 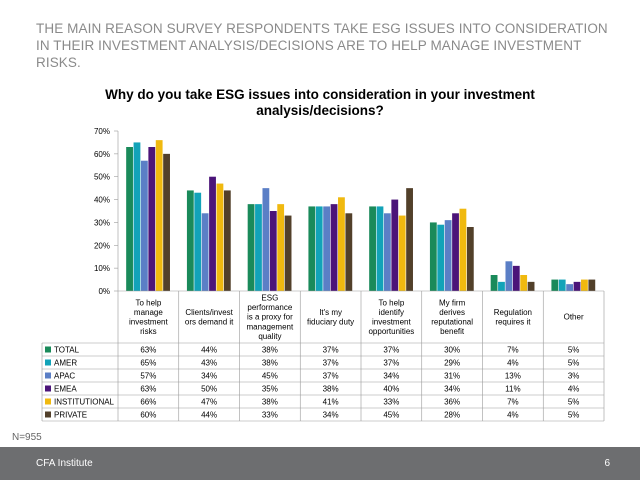 What do you see at coordinates (148, 402) in the screenshot?
I see `data-label: 66%` at bounding box center [148, 402].